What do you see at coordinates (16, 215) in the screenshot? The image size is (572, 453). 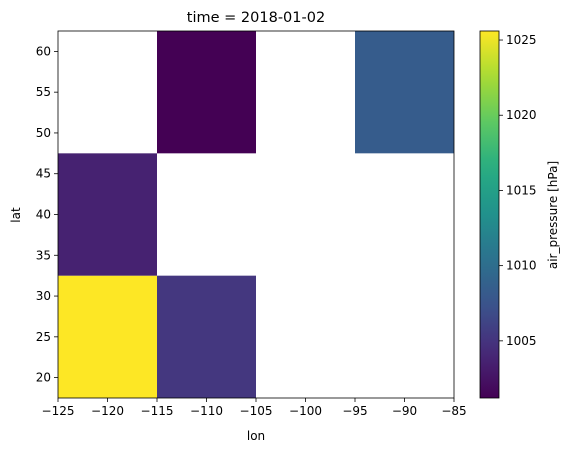 I see `y-axis-label: lat` at bounding box center [16, 215].